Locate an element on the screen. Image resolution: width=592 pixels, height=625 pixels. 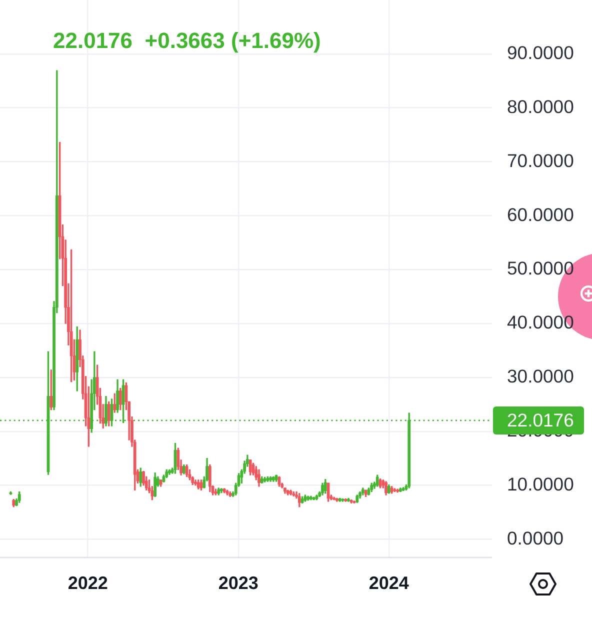
text: 22.0176 +0.3663 (+1.69%) is located at coordinates (187, 41).